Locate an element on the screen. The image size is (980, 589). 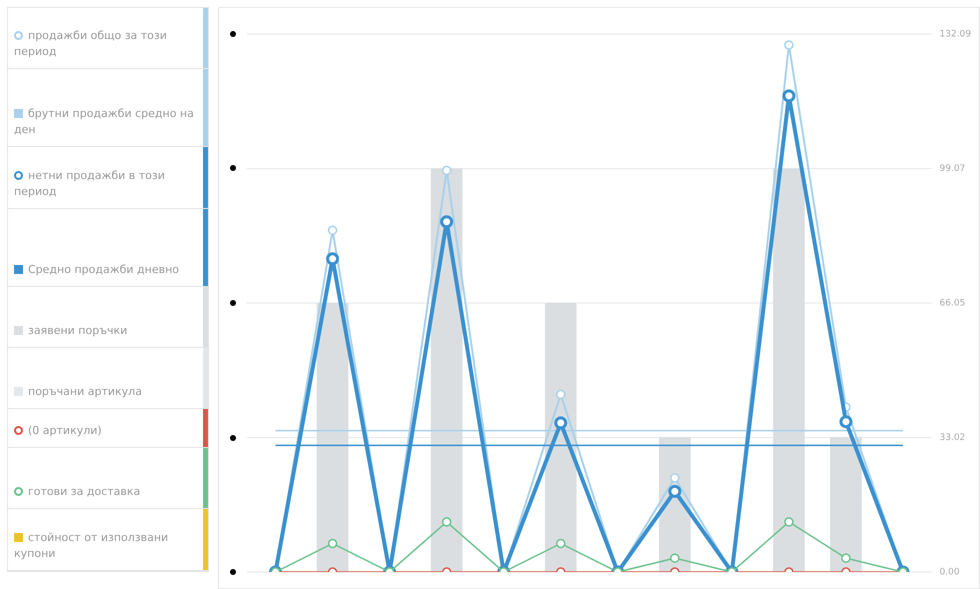
legend-label: нетни продажби в този период is located at coordinates (90, 184).